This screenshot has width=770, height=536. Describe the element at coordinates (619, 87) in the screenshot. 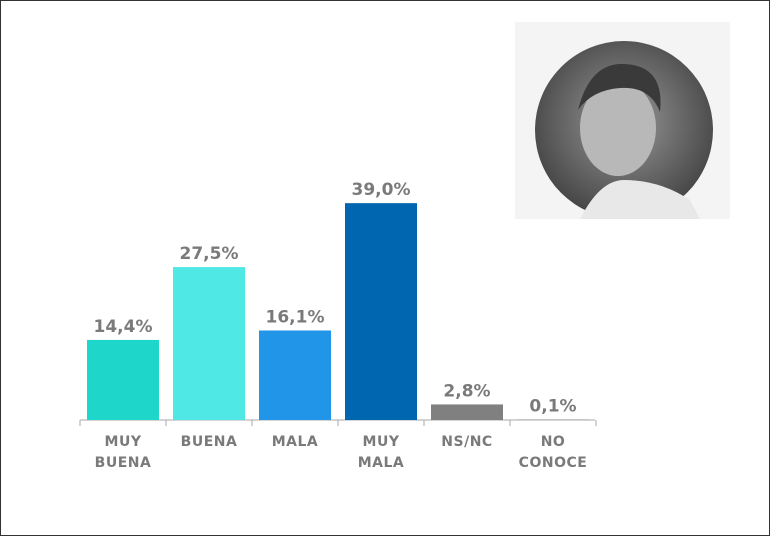

I see `photo-hair` at that location.